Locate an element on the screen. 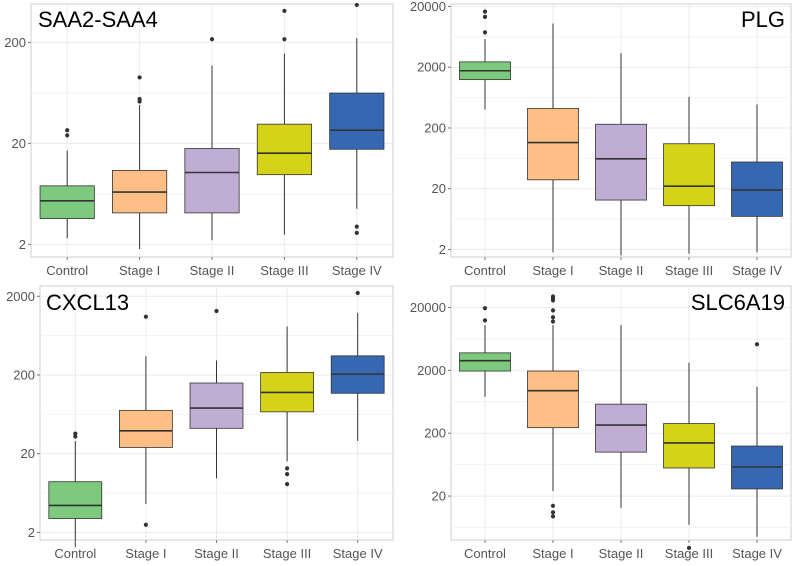  chart-title: SLC6A19 is located at coordinates (738, 302).